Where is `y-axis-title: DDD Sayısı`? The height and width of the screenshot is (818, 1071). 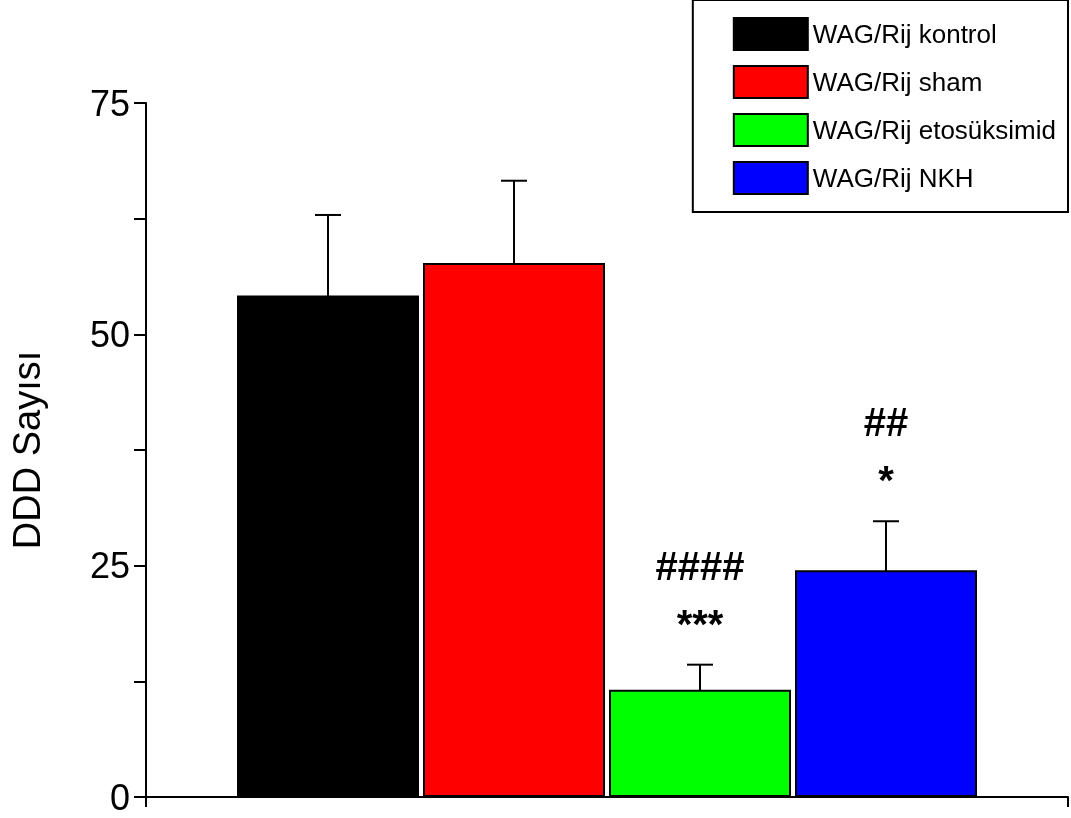 y-axis-title: DDD Sayısı is located at coordinates (27, 450).